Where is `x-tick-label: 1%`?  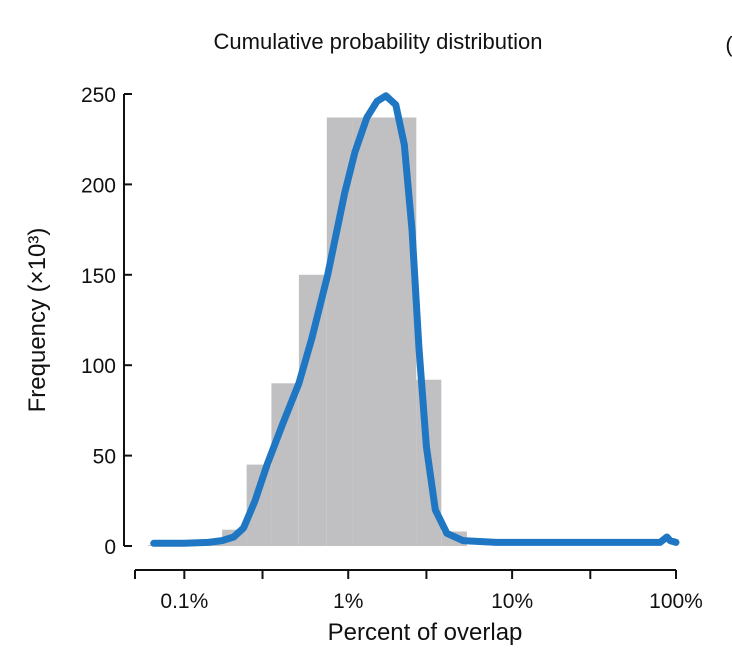
x-tick-label: 1% is located at coordinates (348, 601).